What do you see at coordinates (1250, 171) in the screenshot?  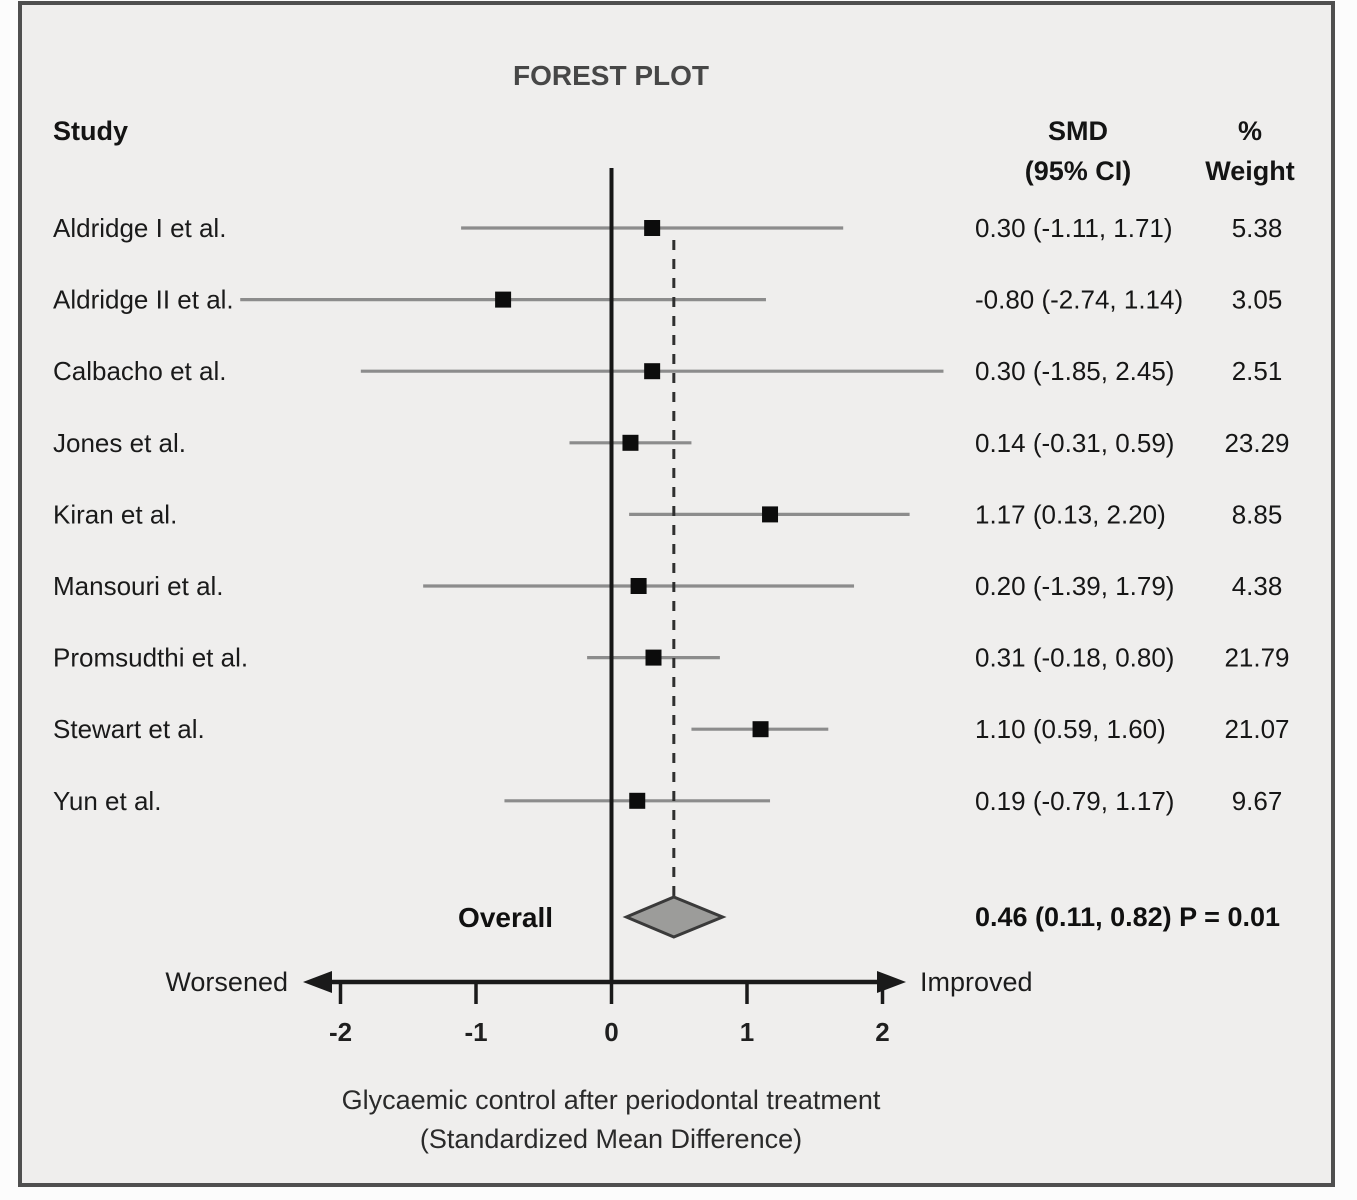 I see `column-header-weight: Weight` at bounding box center [1250, 171].